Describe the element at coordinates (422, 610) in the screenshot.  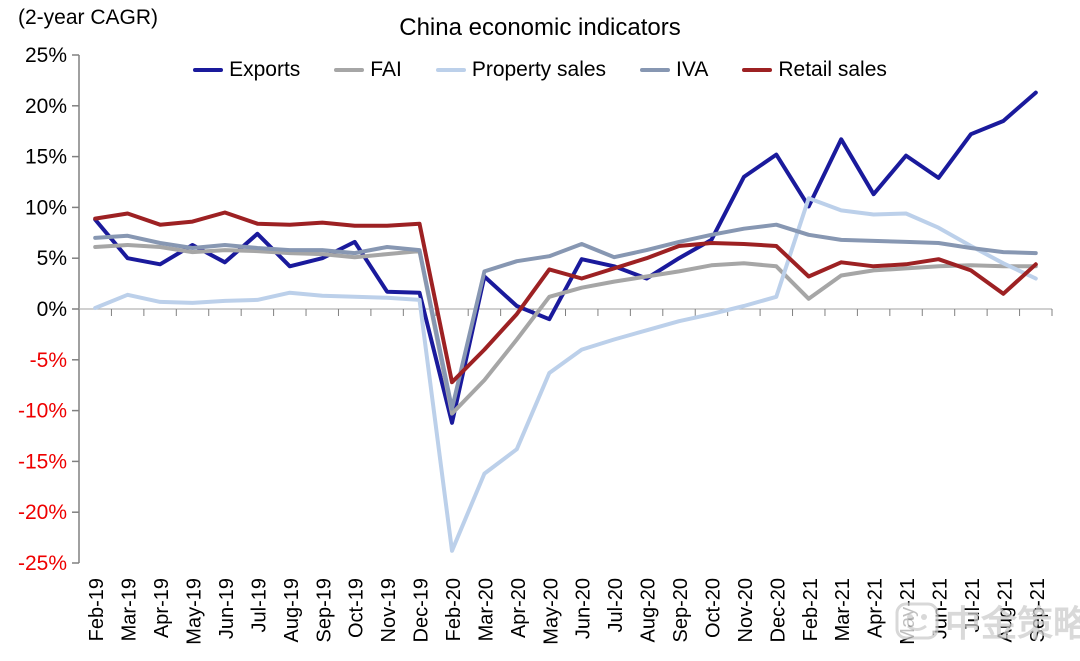
I see `x-axis-label: Dec-19` at that location.